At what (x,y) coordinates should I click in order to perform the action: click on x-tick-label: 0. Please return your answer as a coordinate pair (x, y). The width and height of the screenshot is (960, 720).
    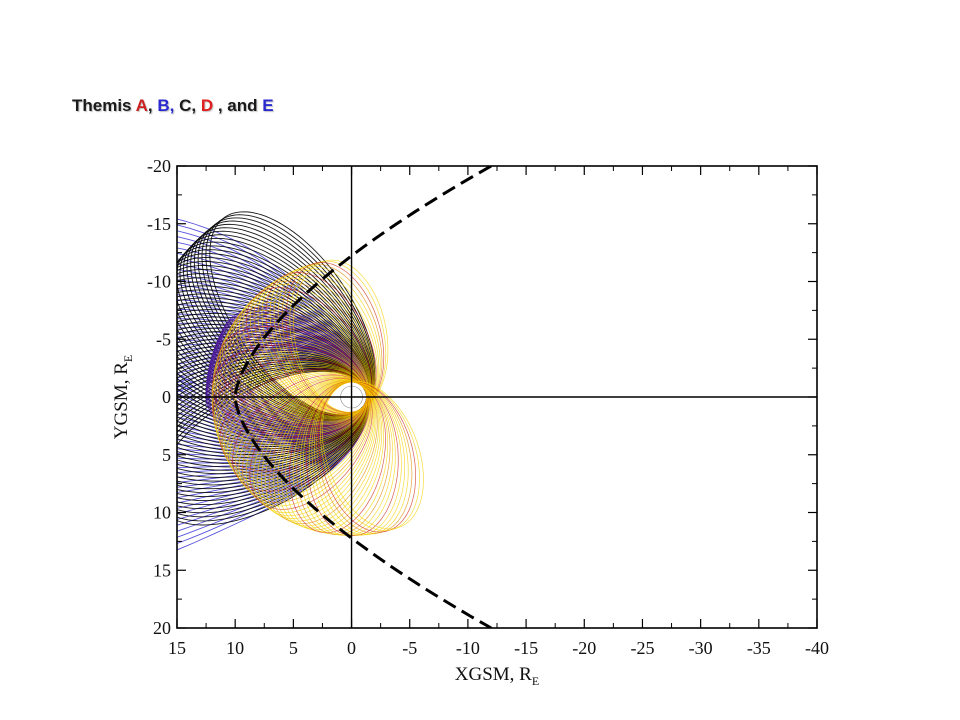
    Looking at the image, I should click on (351, 648).